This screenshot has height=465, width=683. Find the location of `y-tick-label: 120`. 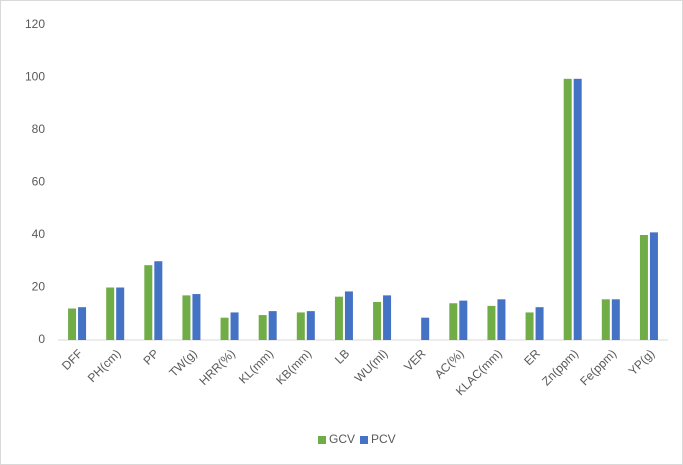

y-tick-label: 120 is located at coordinates (35, 24).